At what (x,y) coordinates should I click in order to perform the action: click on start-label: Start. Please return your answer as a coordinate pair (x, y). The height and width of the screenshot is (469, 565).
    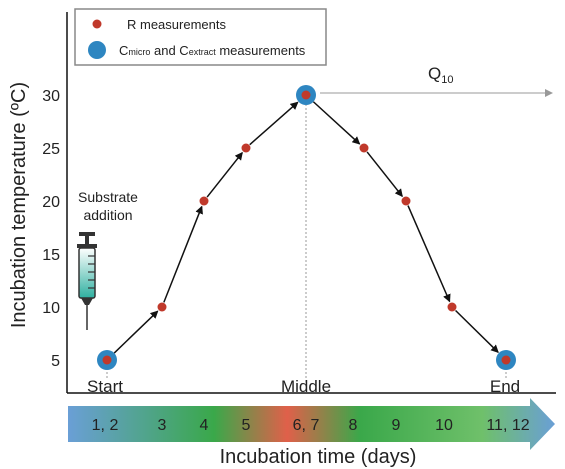
    Looking at the image, I should click on (105, 386).